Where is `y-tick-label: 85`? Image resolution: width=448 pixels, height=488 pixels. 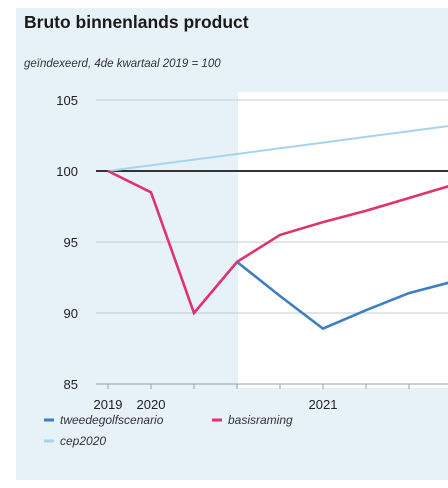 y-tick-label: 85 is located at coordinates (71, 384).